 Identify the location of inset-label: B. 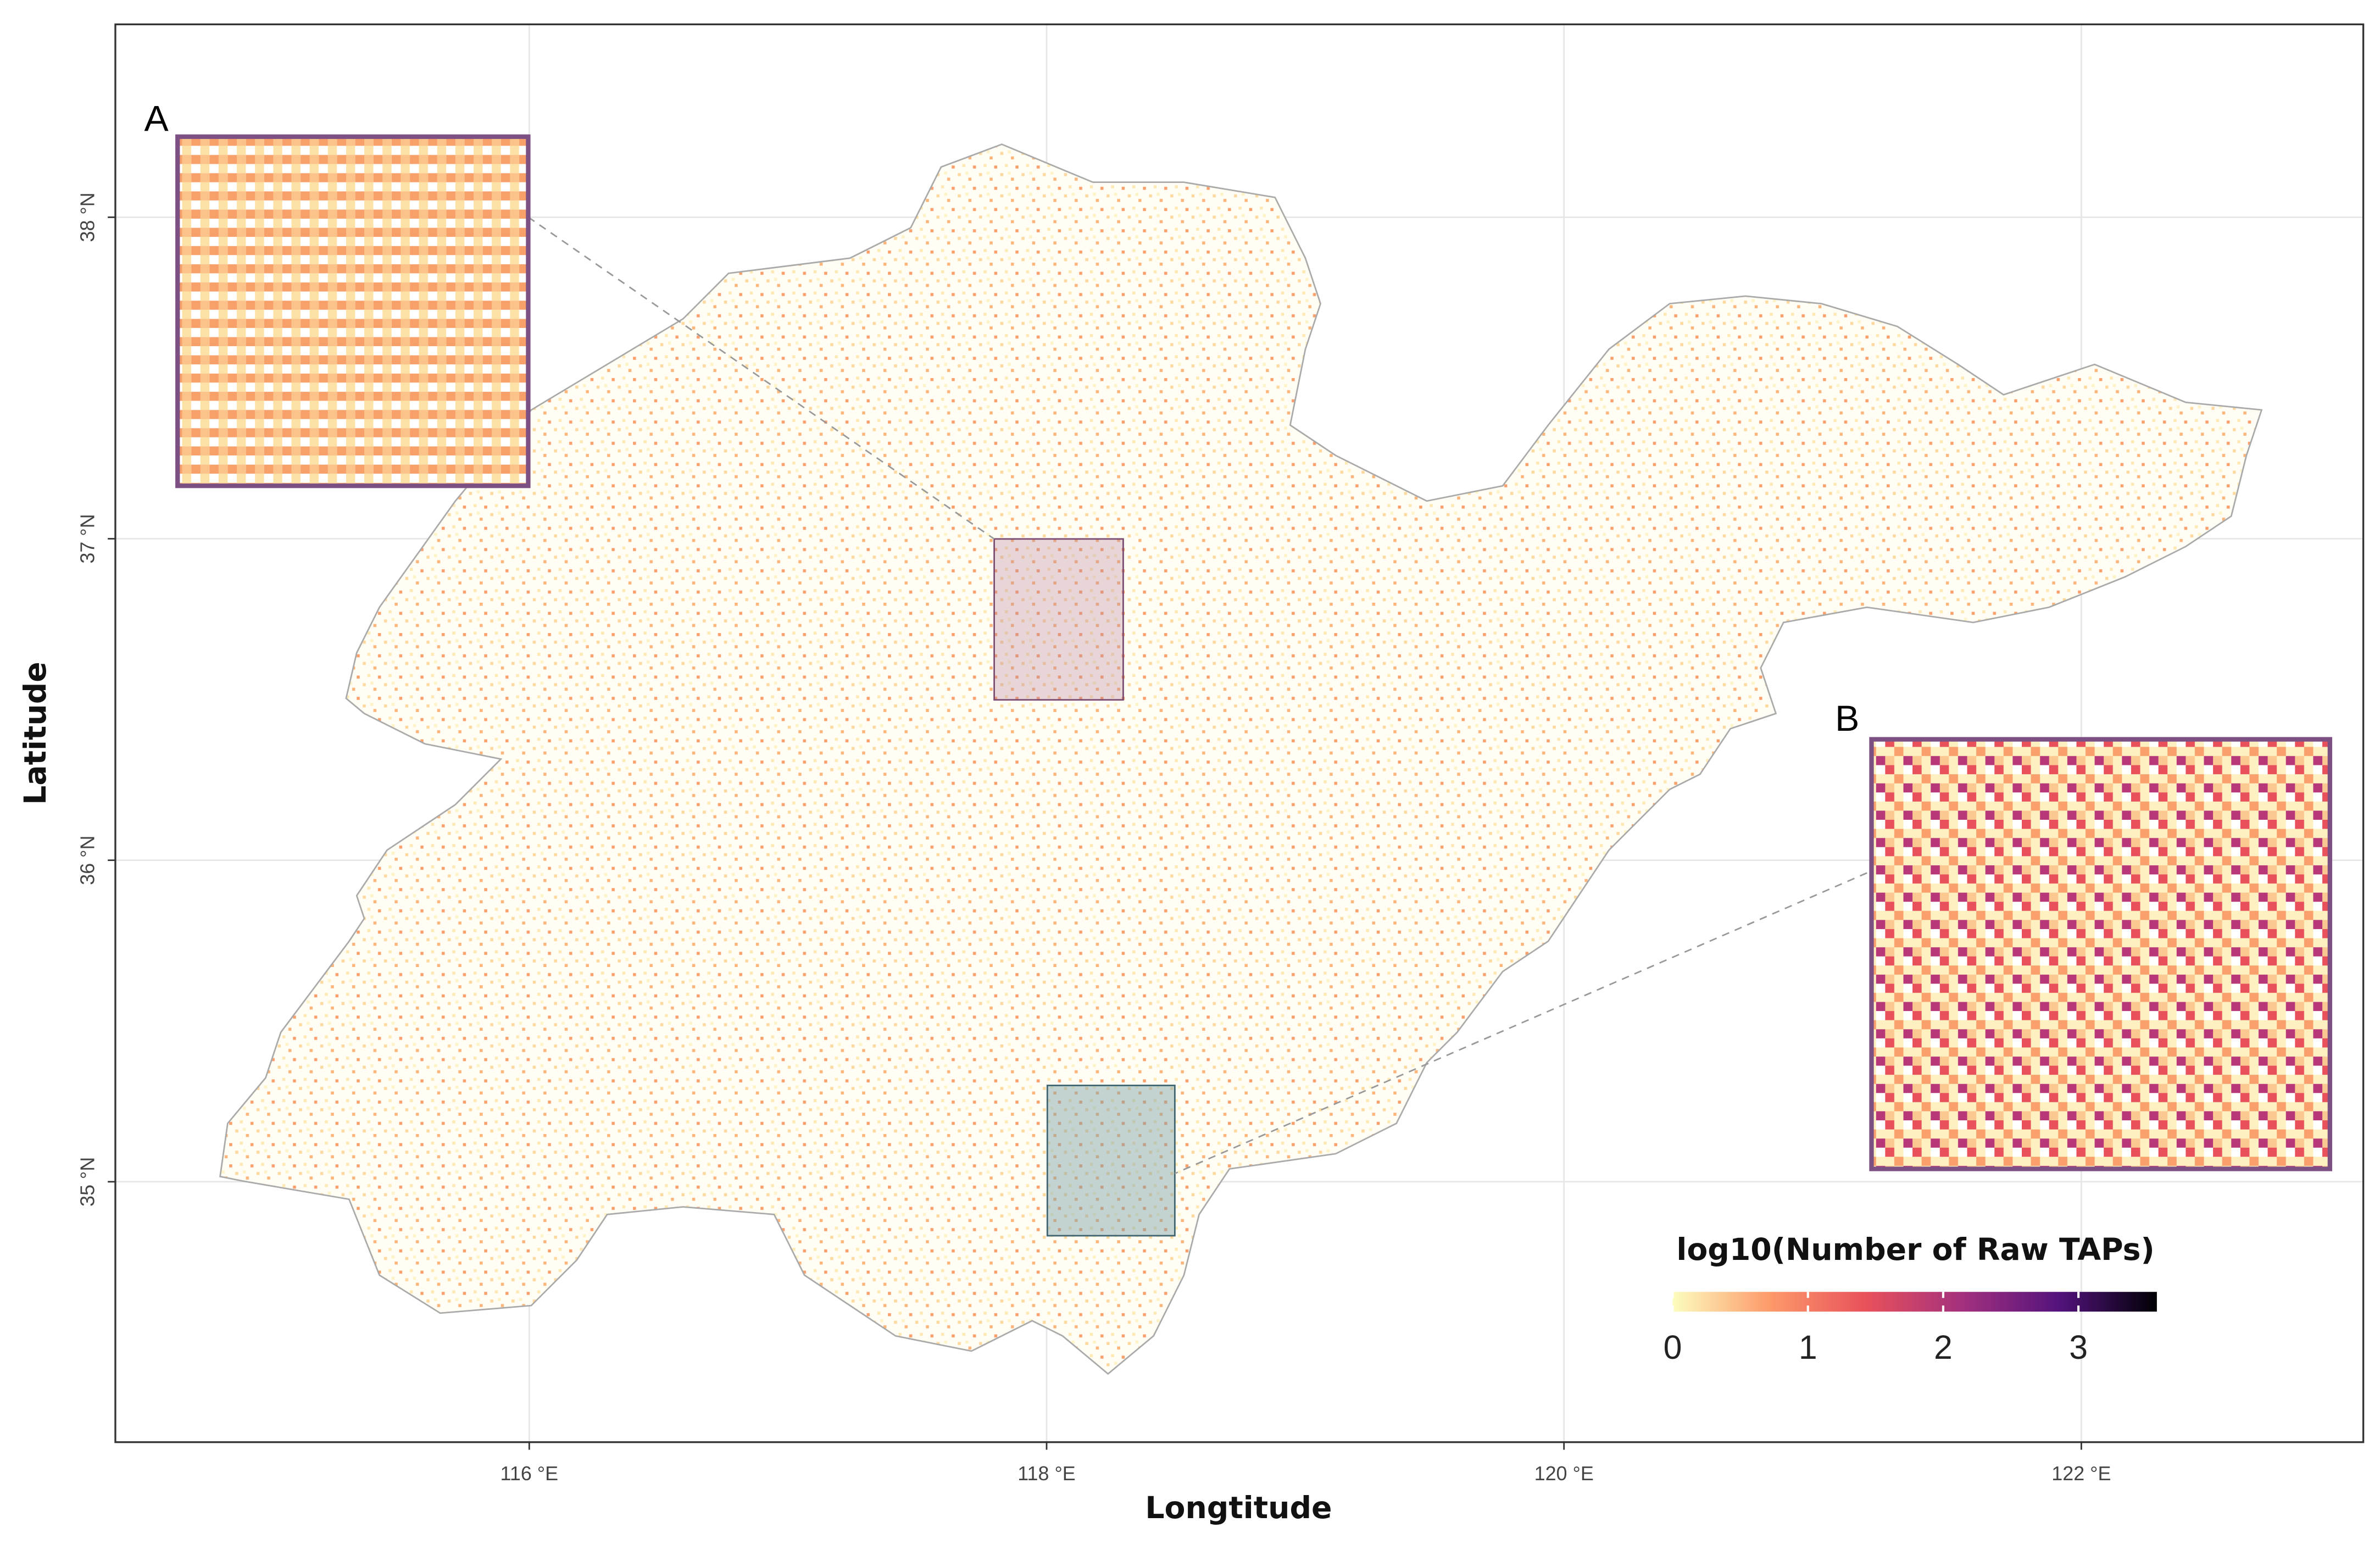
(1847, 719).